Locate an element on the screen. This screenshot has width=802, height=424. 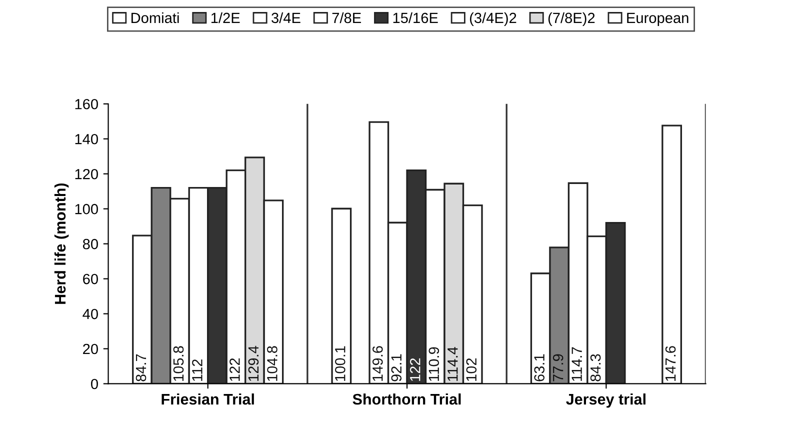
data-label: 77.9 is located at coordinates (558, 368).